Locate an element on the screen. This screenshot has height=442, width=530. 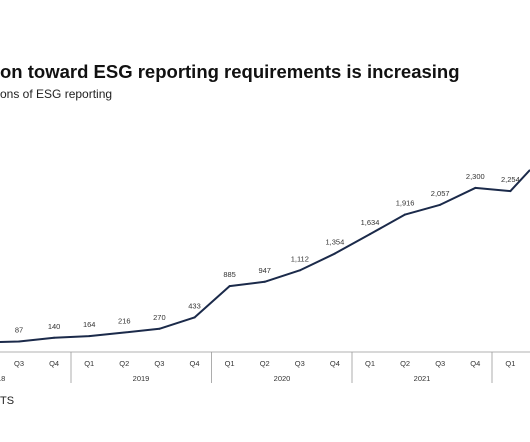
data-label: 1,634 is located at coordinates (370, 222).